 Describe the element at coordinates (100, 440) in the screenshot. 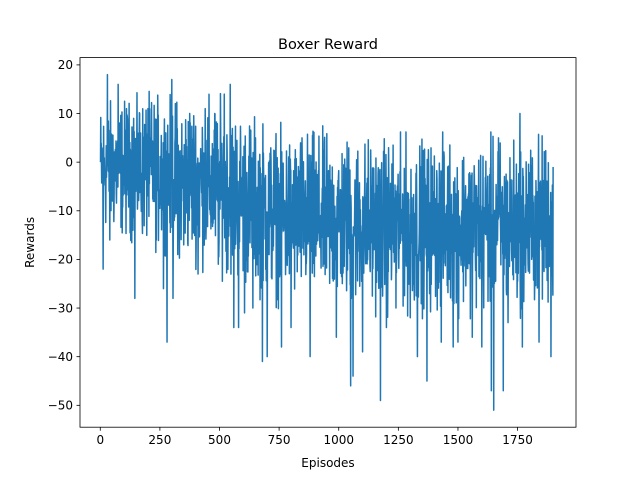

I see `x-tick-label: 0` at that location.